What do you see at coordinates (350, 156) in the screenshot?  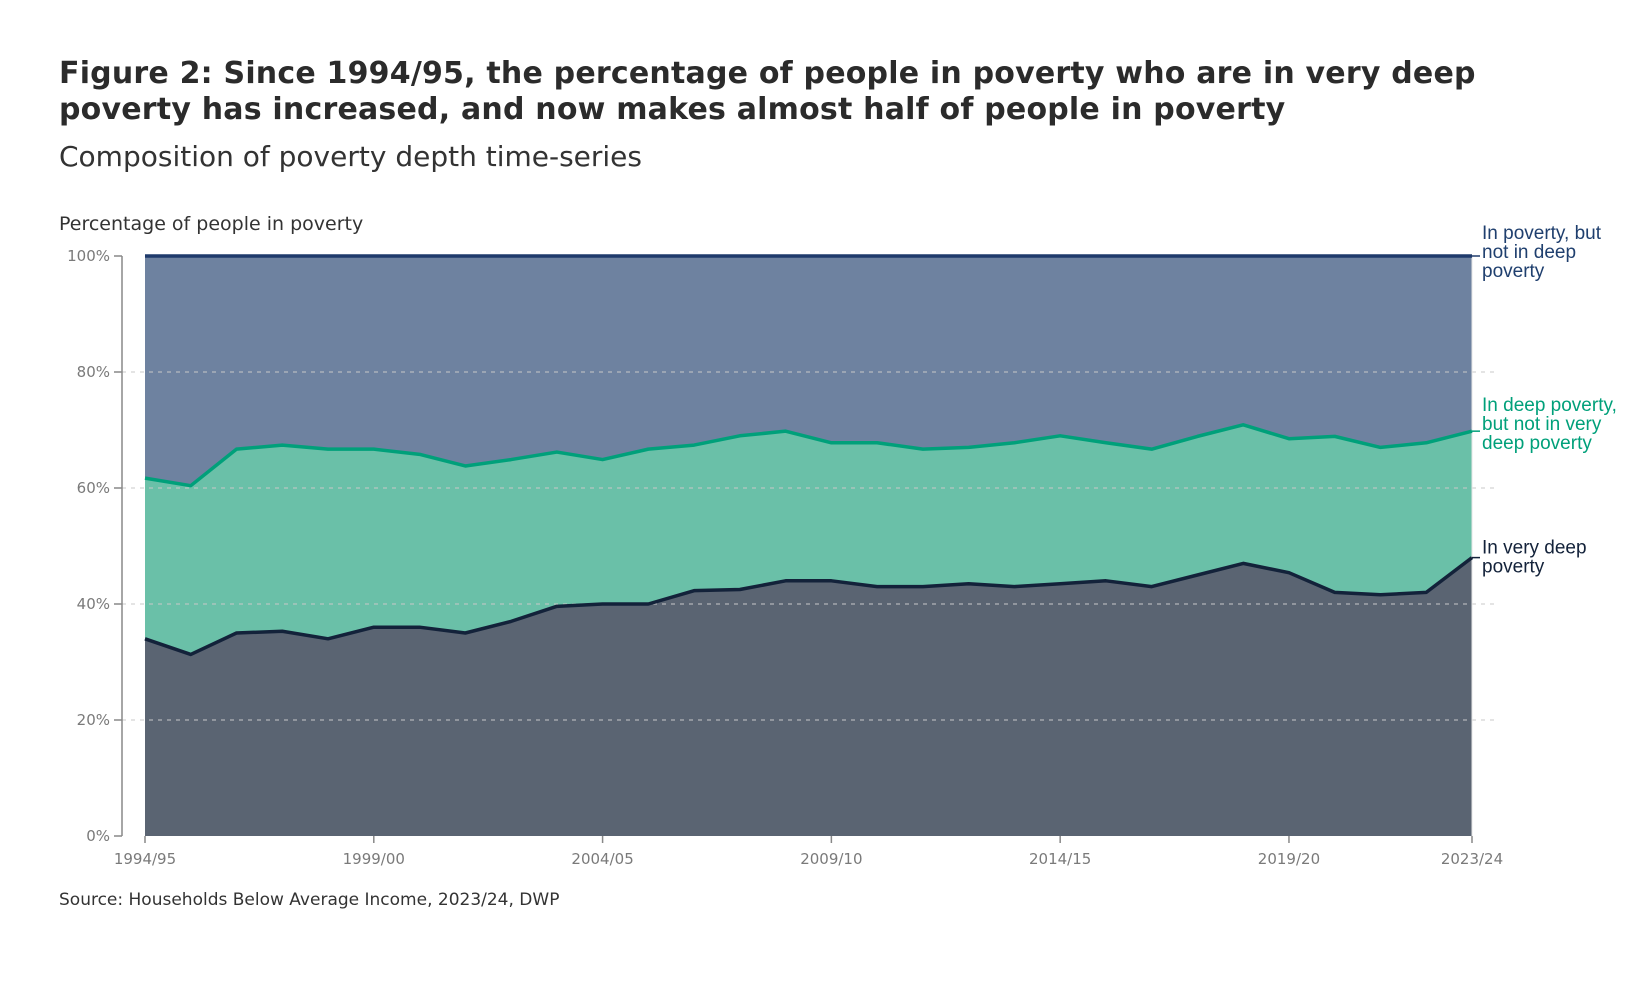 I see `chart-subtitle: Composition of poverty depth time-series` at bounding box center [350, 156].